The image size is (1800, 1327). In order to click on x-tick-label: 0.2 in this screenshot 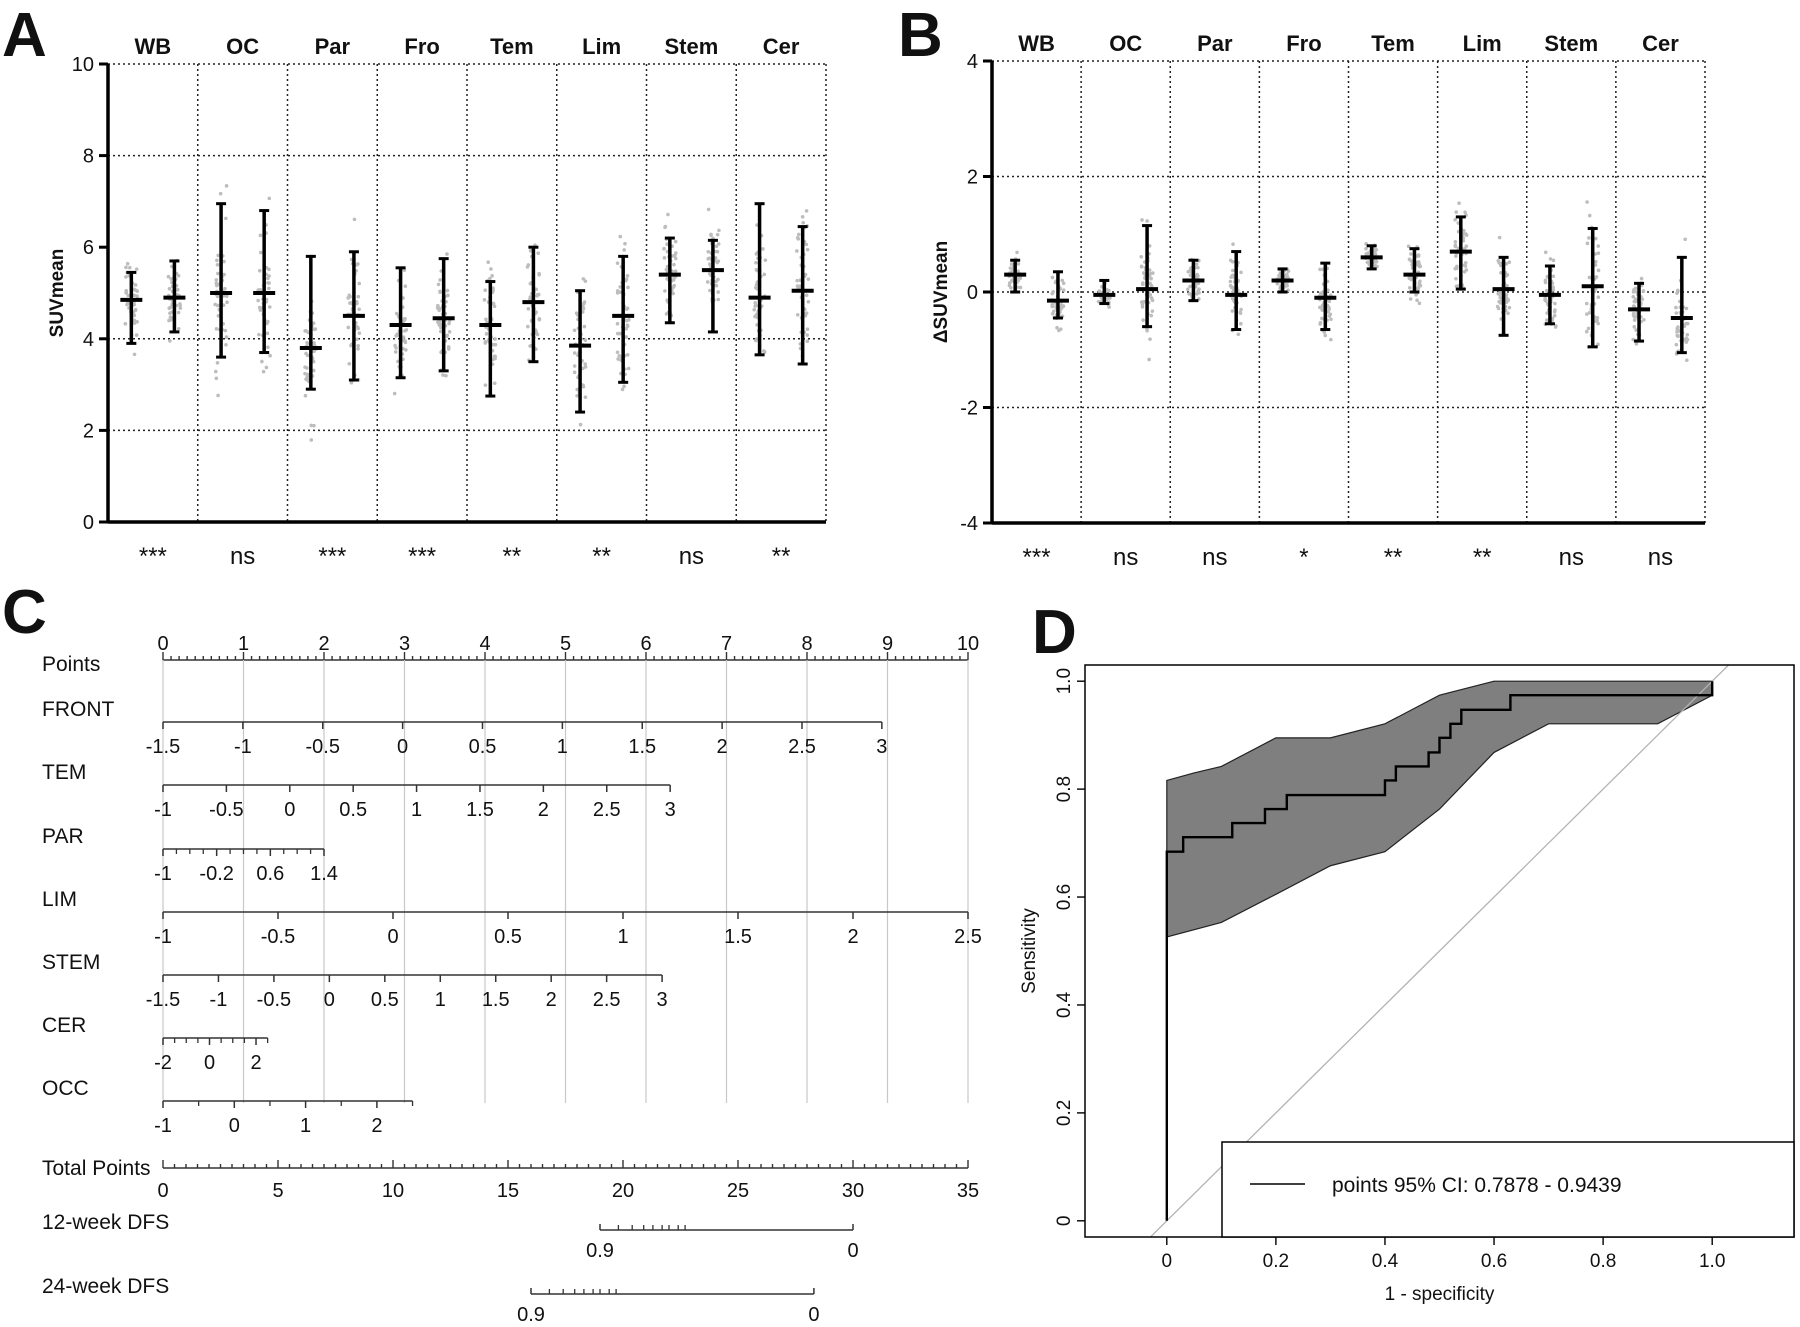, I will do `click(1276, 1261)`.